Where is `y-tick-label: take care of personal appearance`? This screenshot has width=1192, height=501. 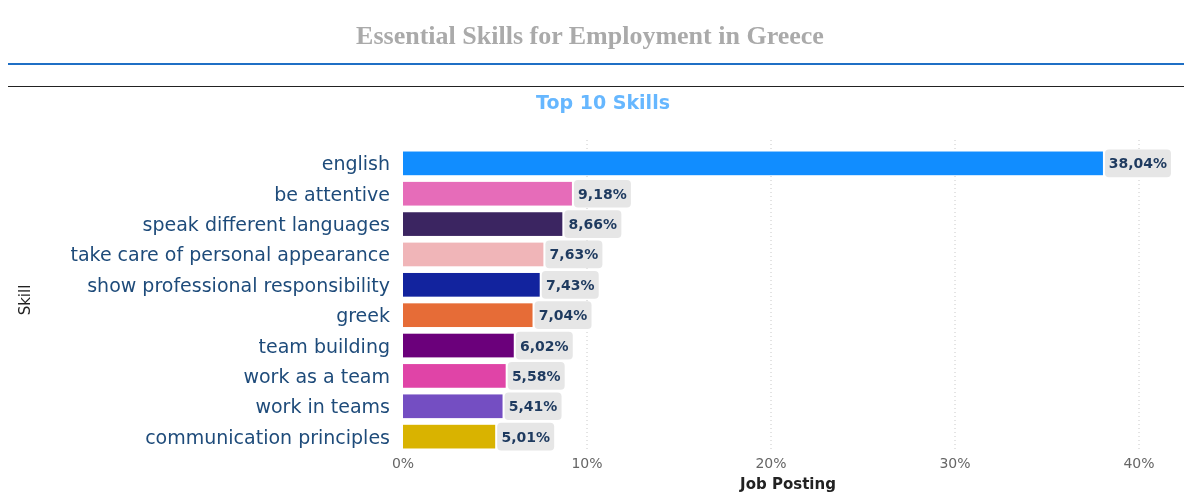 y-tick-label: take care of personal appearance is located at coordinates (230, 254).